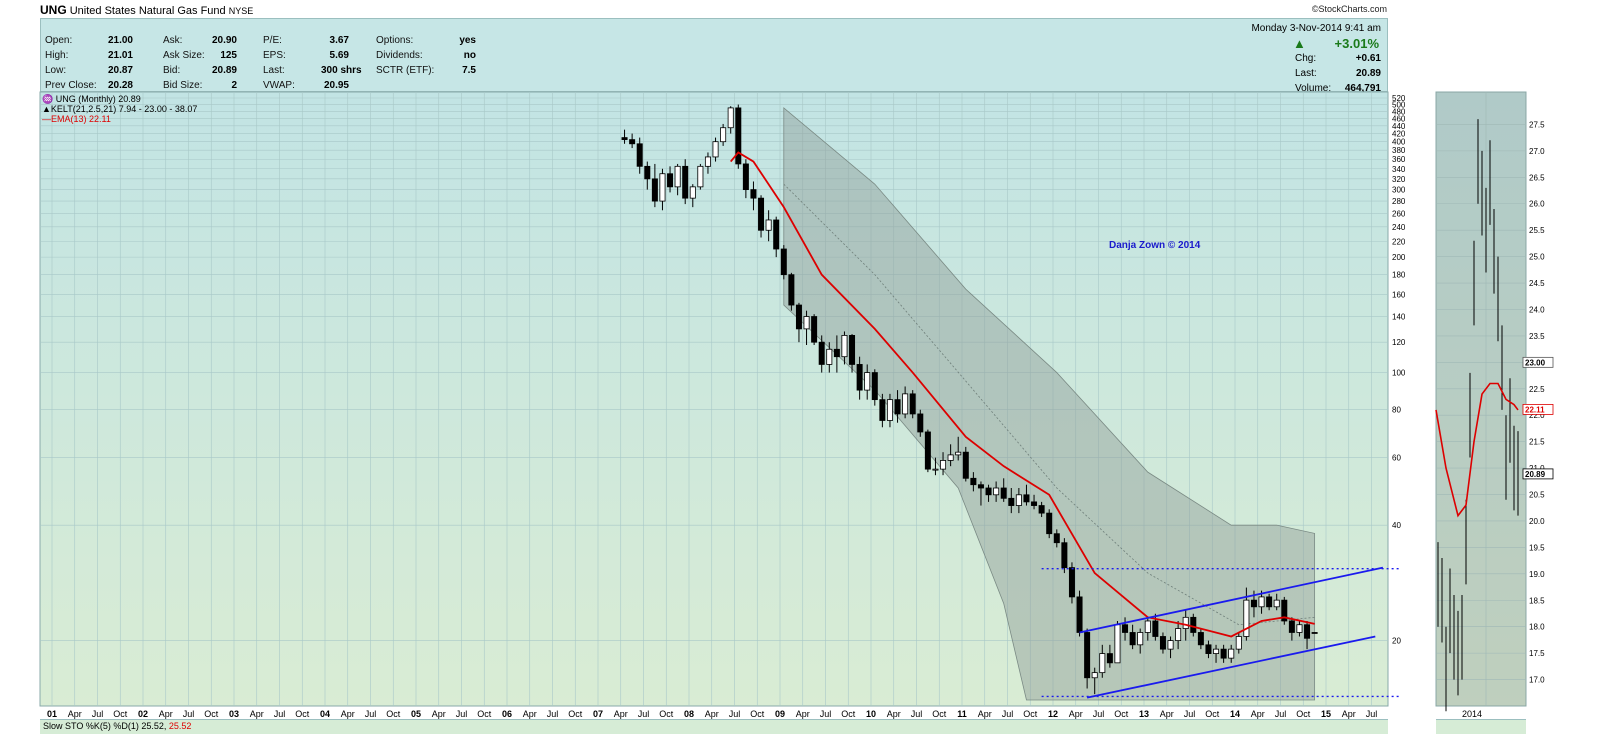 This screenshot has width=1600, height=747. What do you see at coordinates (89, 70) in the screenshot?
I see `quote-row: Low: 20.87` at bounding box center [89, 70].